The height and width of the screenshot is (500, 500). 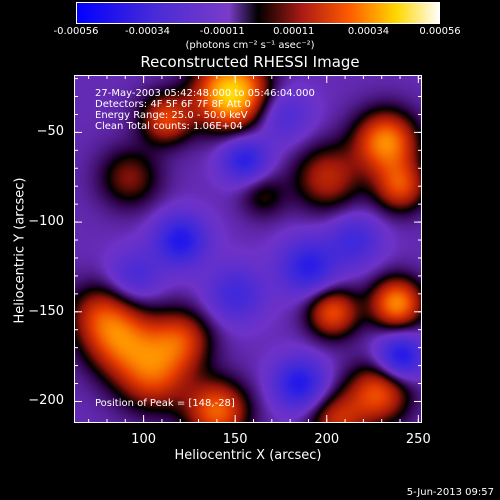 I want to click on colorbar-tick-label: 0.00011, so click(x=294, y=31).